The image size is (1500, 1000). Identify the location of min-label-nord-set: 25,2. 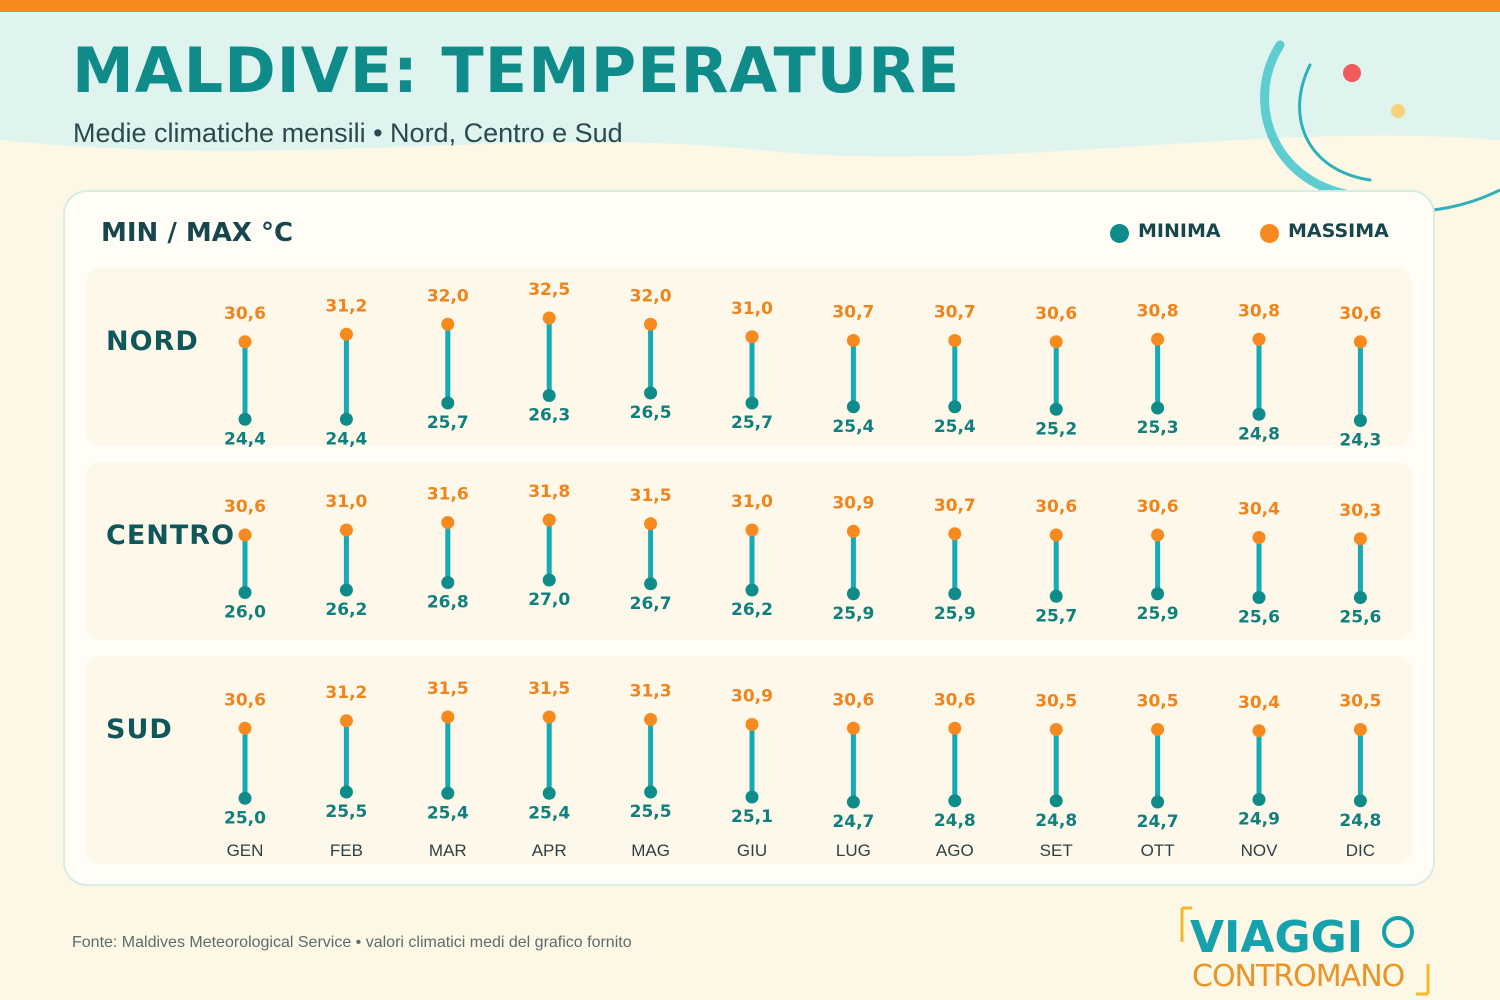
(1056, 429).